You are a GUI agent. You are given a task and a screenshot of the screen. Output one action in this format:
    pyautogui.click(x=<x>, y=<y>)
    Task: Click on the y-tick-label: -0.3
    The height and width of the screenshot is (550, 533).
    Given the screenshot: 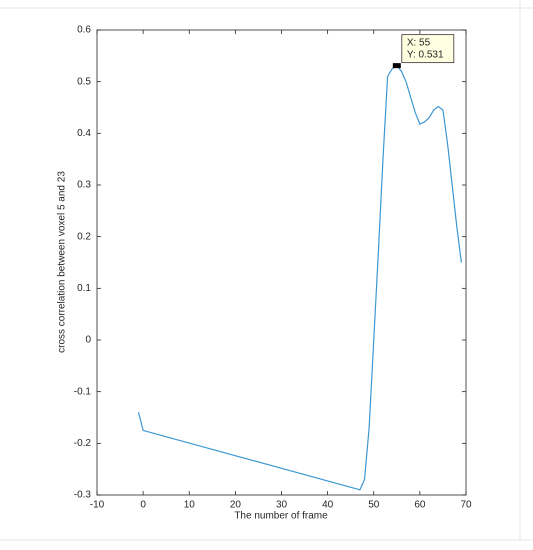 What is the action you would take?
    pyautogui.click(x=83, y=495)
    